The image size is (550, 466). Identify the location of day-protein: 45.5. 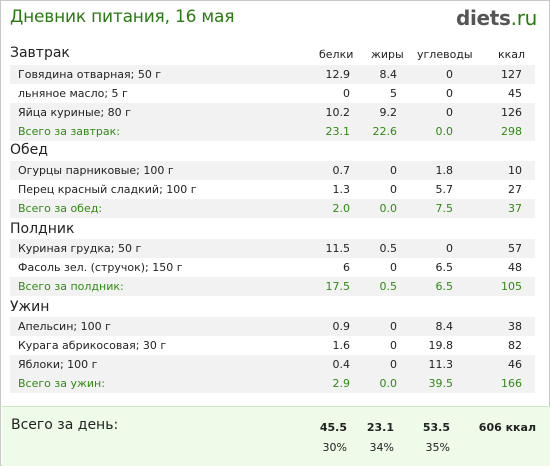
(333, 427).